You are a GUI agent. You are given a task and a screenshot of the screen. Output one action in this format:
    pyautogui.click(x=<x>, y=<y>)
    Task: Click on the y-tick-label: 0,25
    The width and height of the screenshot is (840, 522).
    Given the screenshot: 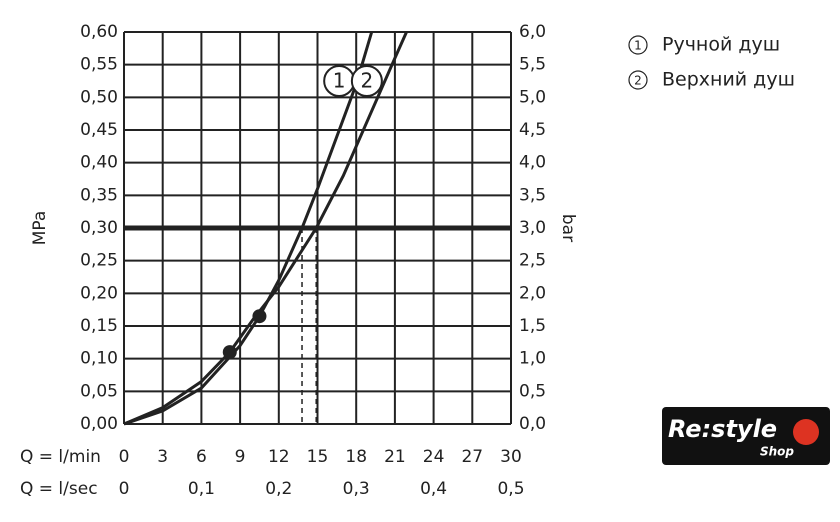 What is the action you would take?
    pyautogui.click(x=99, y=261)
    